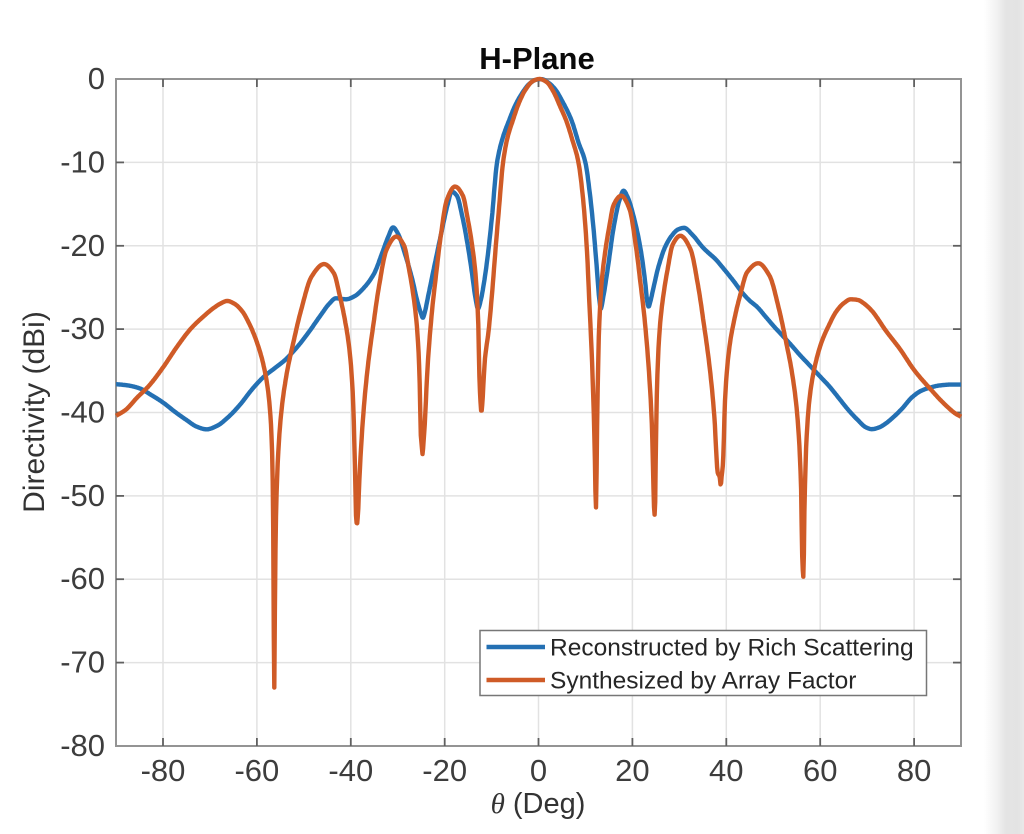 The height and width of the screenshot is (834, 1024). What do you see at coordinates (34, 412) in the screenshot?
I see `svg-text: Directivity (dBi)` at bounding box center [34, 412].